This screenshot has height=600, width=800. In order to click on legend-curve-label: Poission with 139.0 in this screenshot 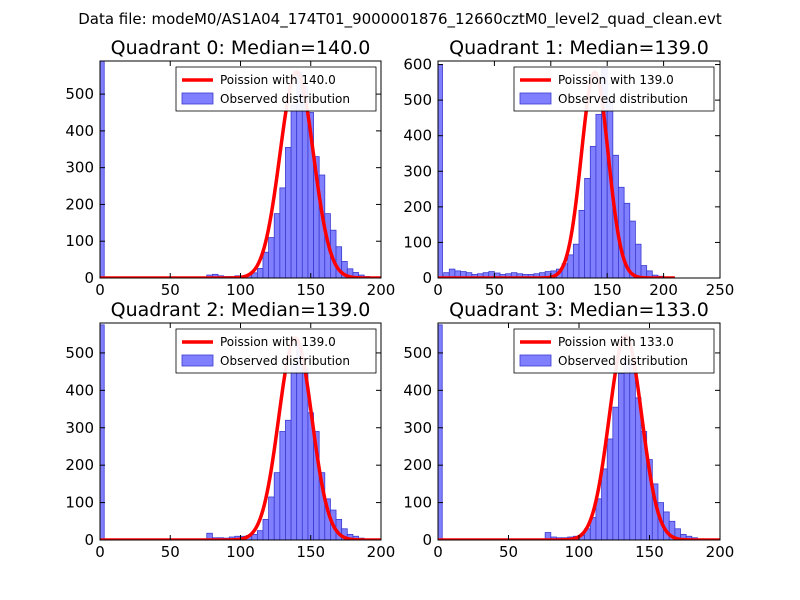, I will do `click(278, 342)`.